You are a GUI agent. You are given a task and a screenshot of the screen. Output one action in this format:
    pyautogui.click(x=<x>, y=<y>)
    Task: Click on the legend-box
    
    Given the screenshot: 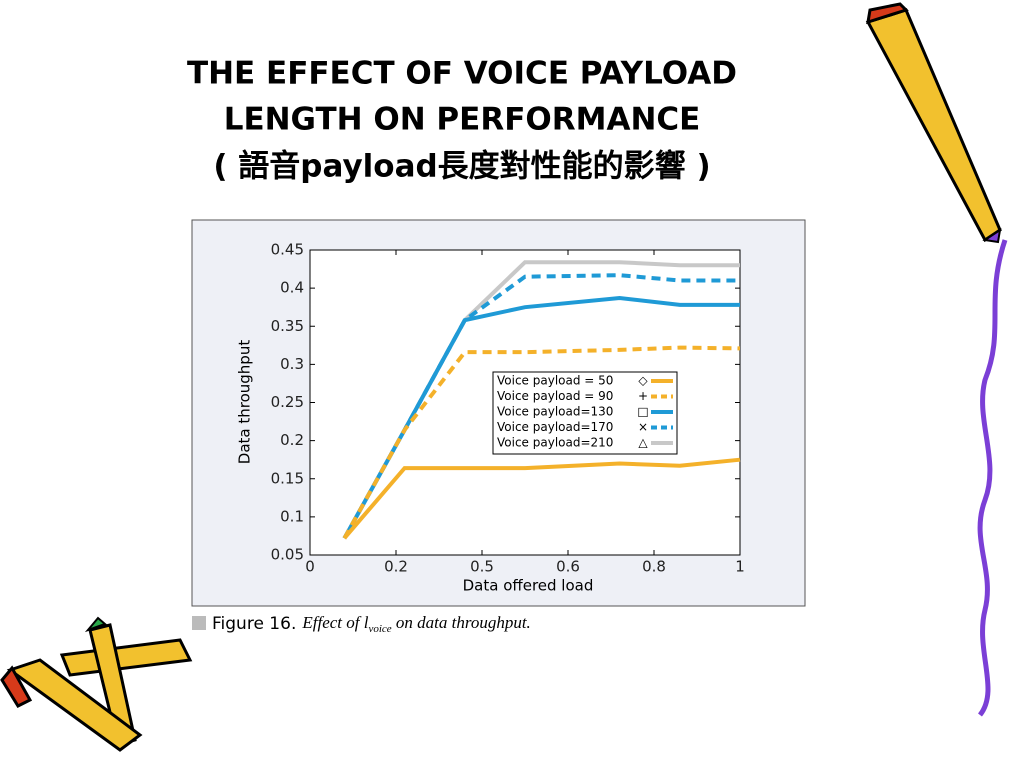 What is the action you would take?
    pyautogui.click(x=585, y=413)
    